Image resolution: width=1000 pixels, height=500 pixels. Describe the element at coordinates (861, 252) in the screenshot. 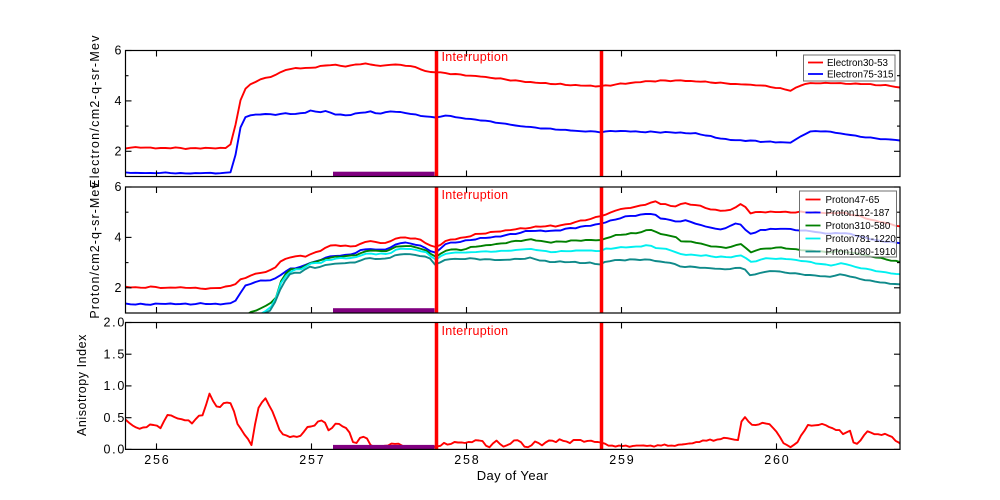

I see `svg-text: Prton1080-1910` at that location.